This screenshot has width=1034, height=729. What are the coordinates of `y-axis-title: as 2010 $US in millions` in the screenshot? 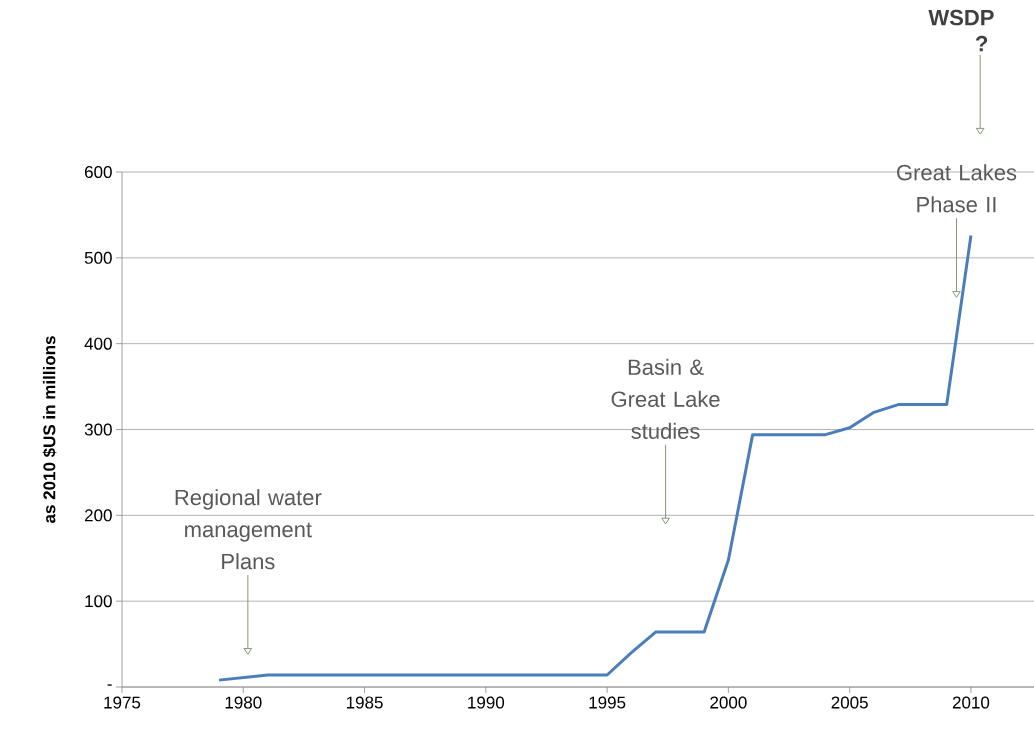 It's located at (49, 430).